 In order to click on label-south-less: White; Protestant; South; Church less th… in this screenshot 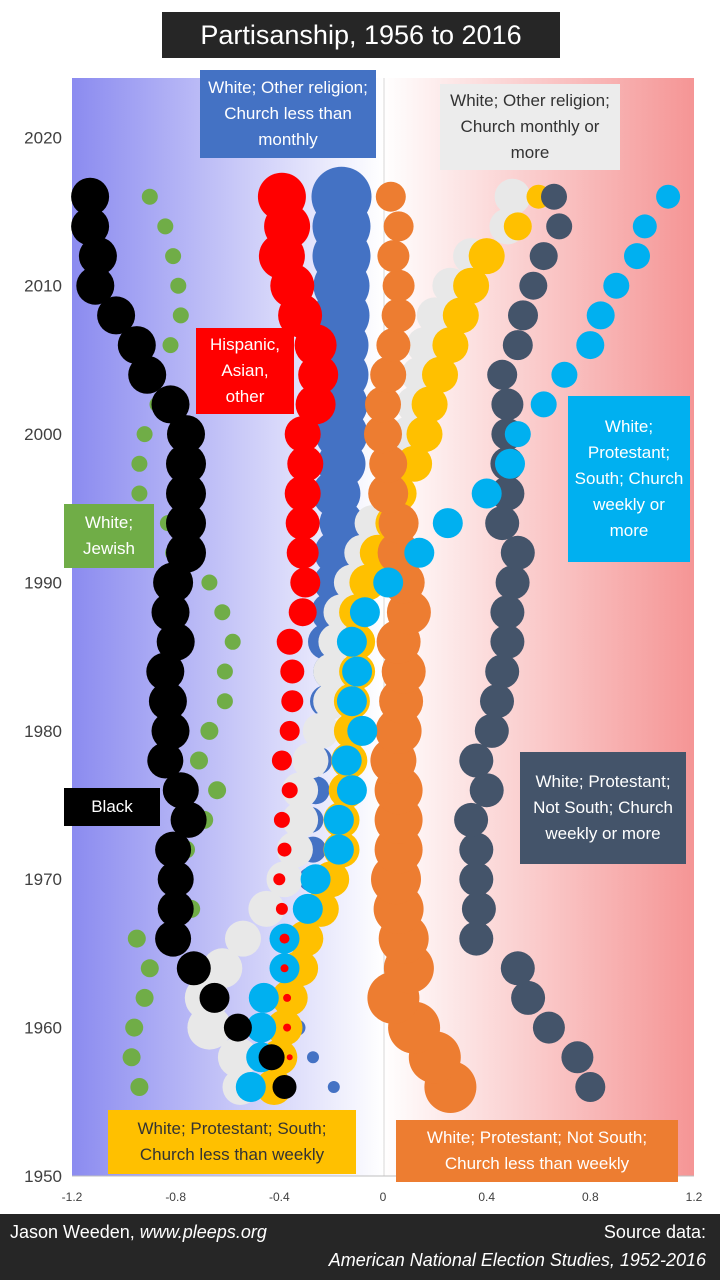, I will do `click(232, 1142)`.